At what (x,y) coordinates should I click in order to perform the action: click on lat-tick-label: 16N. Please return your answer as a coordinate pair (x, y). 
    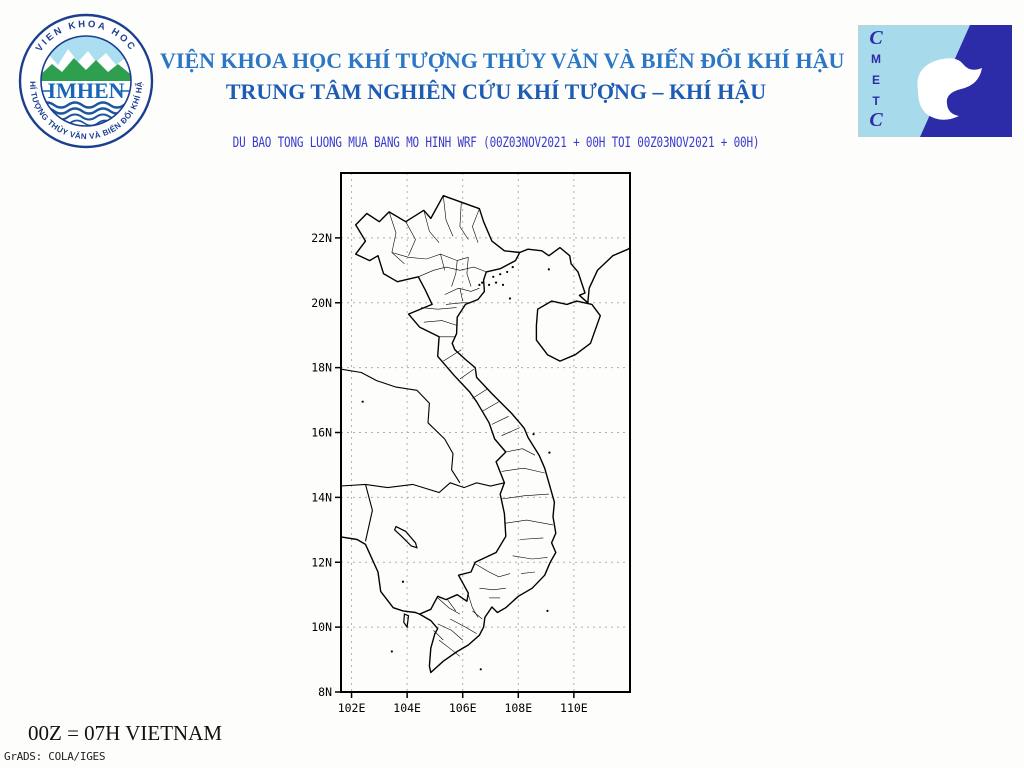
    Looking at the image, I should click on (321, 433).